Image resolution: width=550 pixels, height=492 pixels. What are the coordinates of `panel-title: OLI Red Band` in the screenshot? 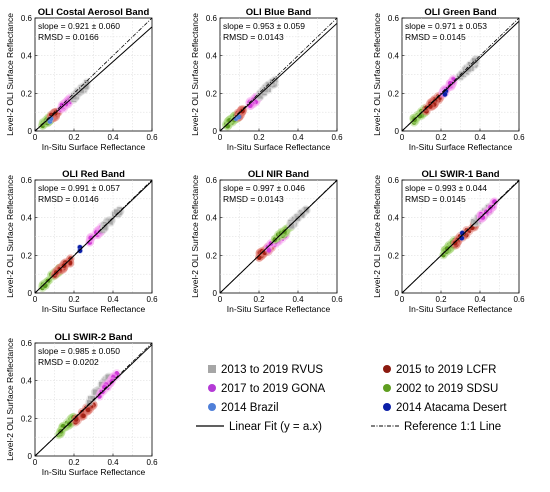 It's located at (93, 174).